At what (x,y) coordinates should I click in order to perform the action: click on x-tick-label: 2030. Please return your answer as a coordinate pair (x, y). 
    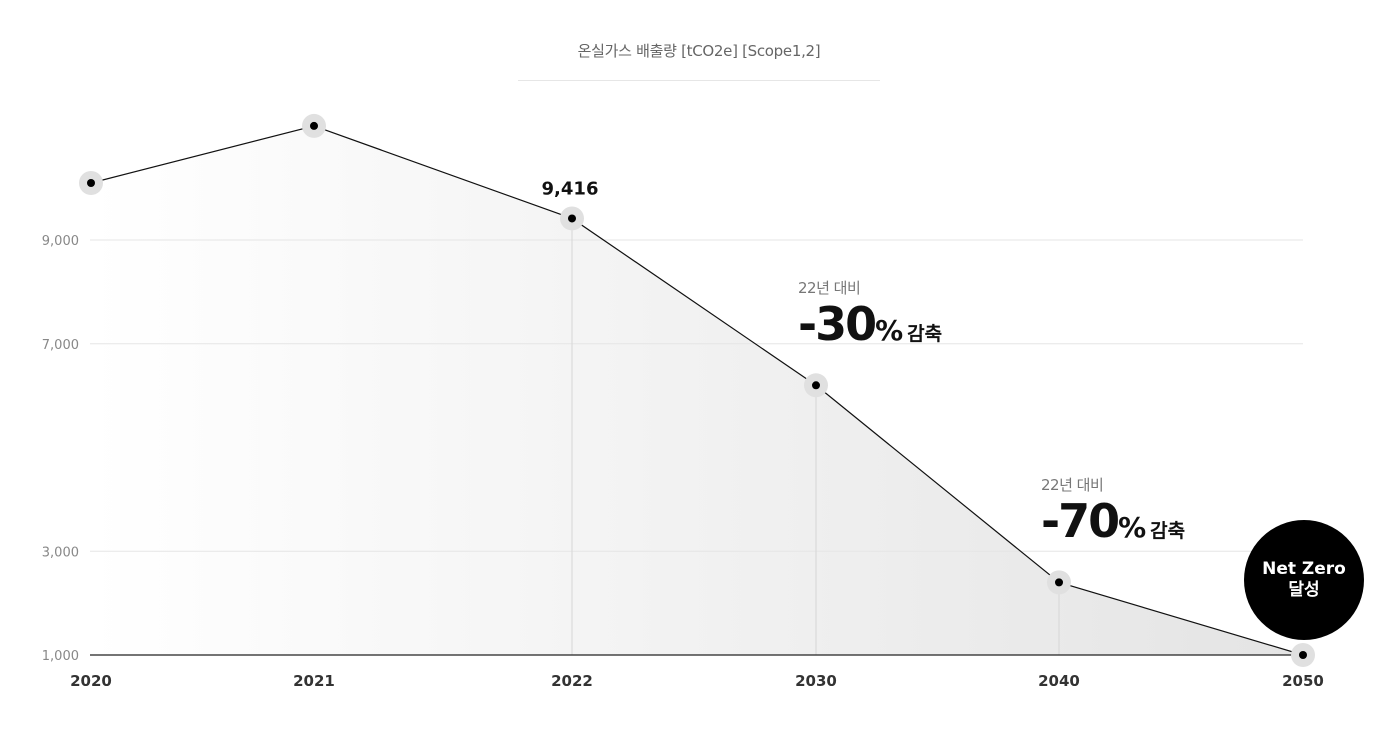
    Looking at the image, I should click on (816, 681).